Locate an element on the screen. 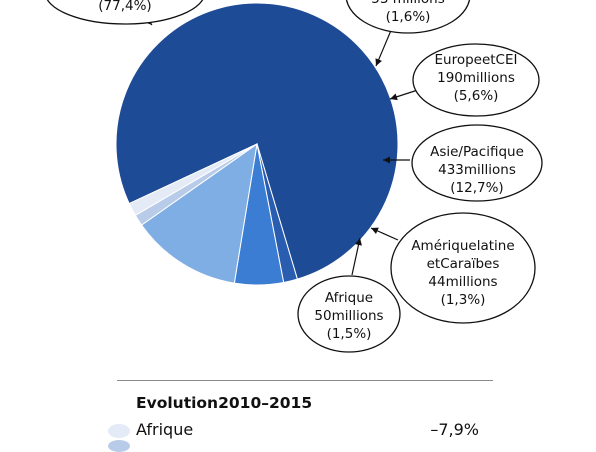 The width and height of the screenshot is (596, 452). callout-slice2: 53 millions (1,6%) is located at coordinates (408, 33).